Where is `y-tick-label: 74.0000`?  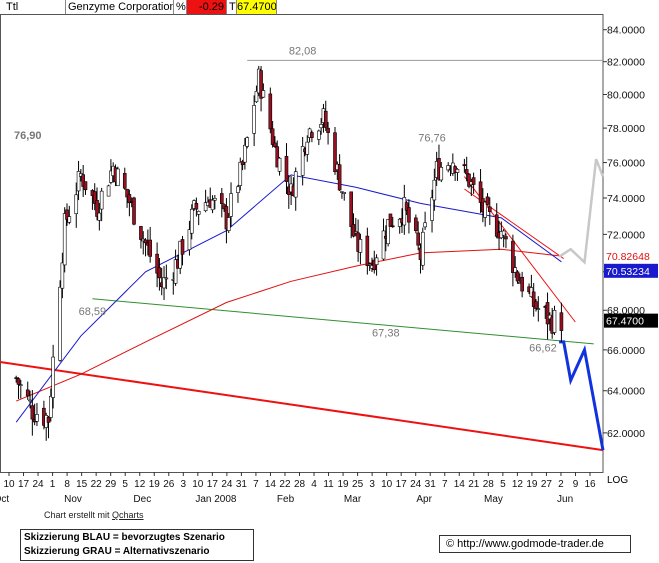
y-tick-label: 74.0000 is located at coordinates (626, 199).